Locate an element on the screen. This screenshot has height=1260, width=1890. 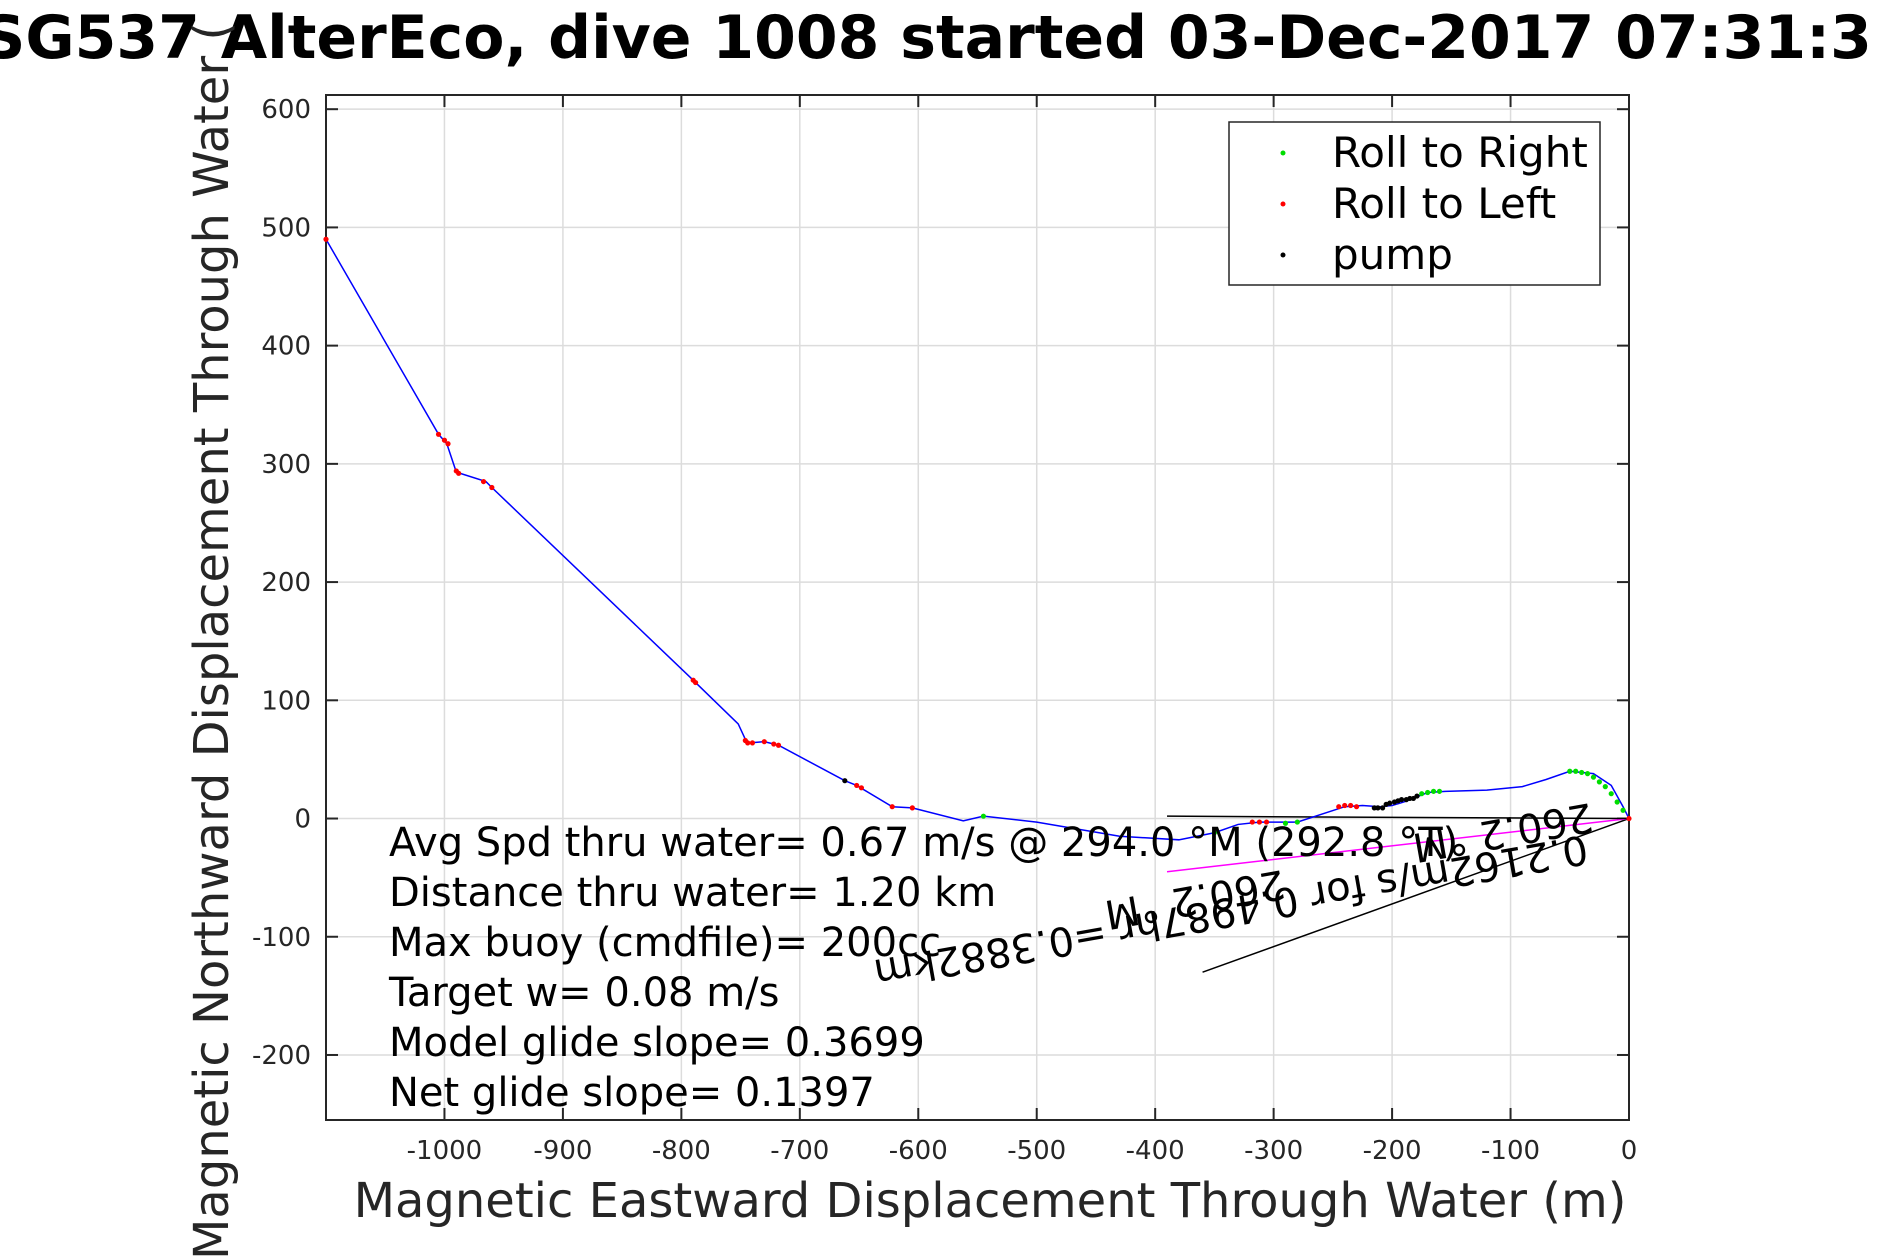
x-tick-label: -300 is located at coordinates (1273, 1151).